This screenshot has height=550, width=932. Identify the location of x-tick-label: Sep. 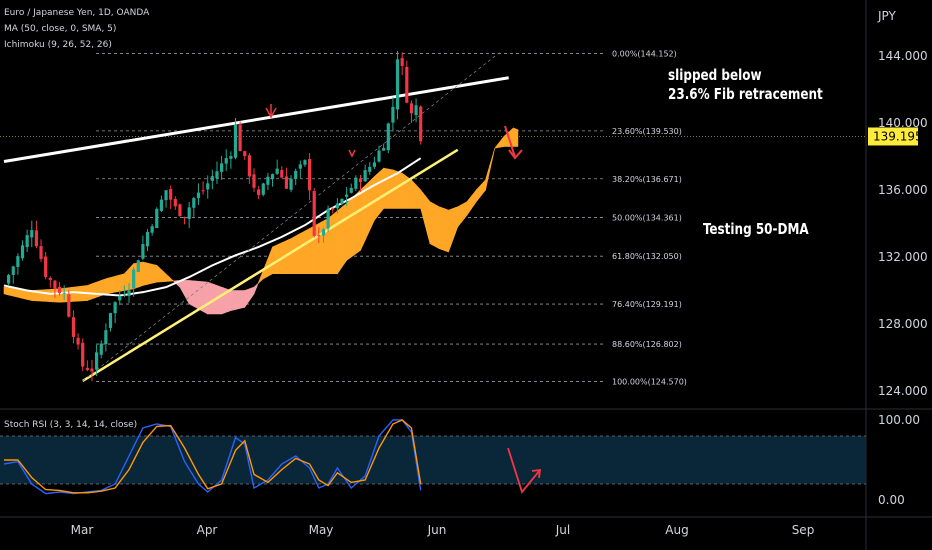
(803, 530).